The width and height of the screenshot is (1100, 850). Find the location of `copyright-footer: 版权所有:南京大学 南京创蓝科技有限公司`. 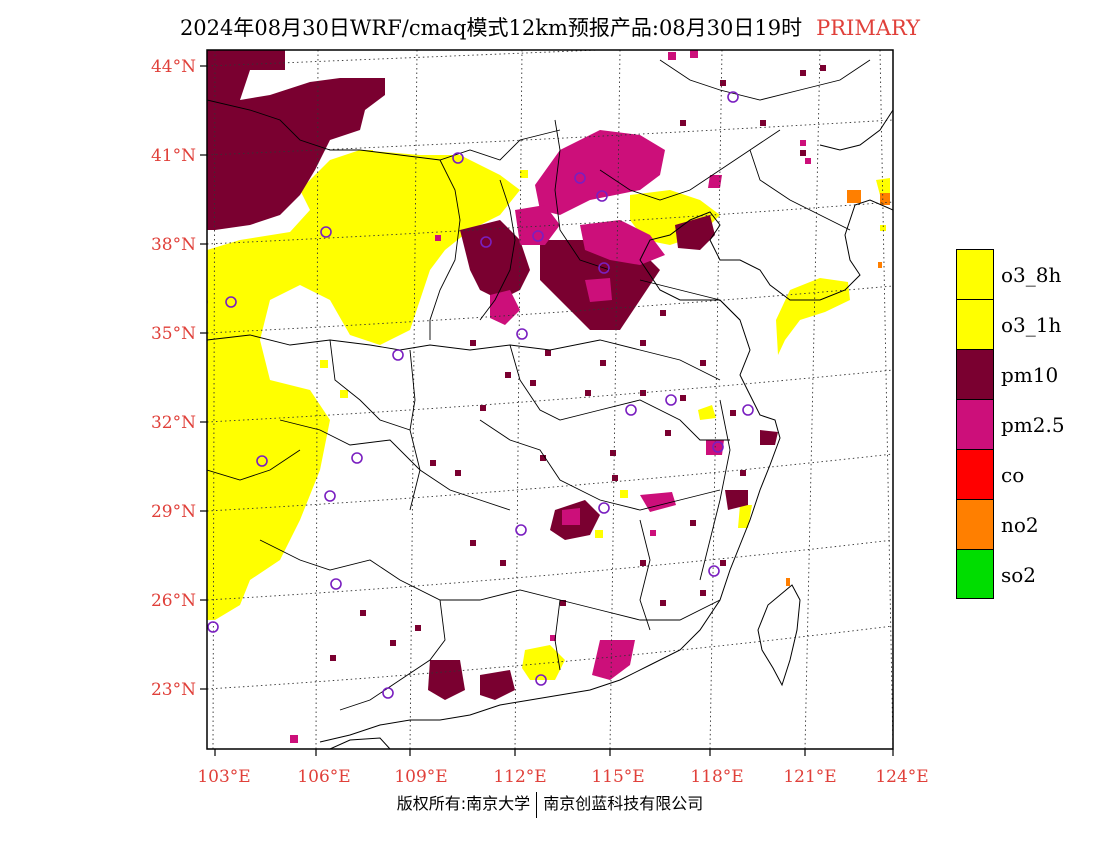

copyright-footer: 版权所有:南京大学 南京创蓝科技有限公司 is located at coordinates (550, 804).